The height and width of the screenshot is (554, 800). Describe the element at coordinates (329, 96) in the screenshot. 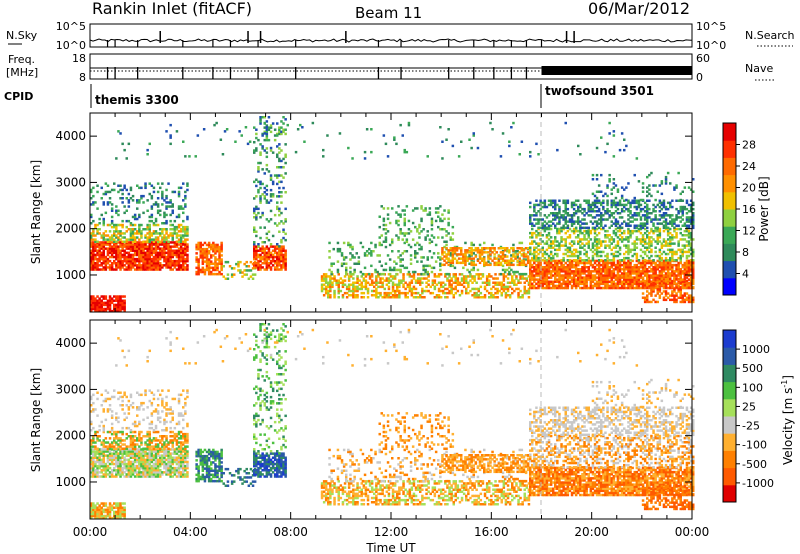

I see `cpid-strip: CPID themis 3300 twofsound 3501` at that location.